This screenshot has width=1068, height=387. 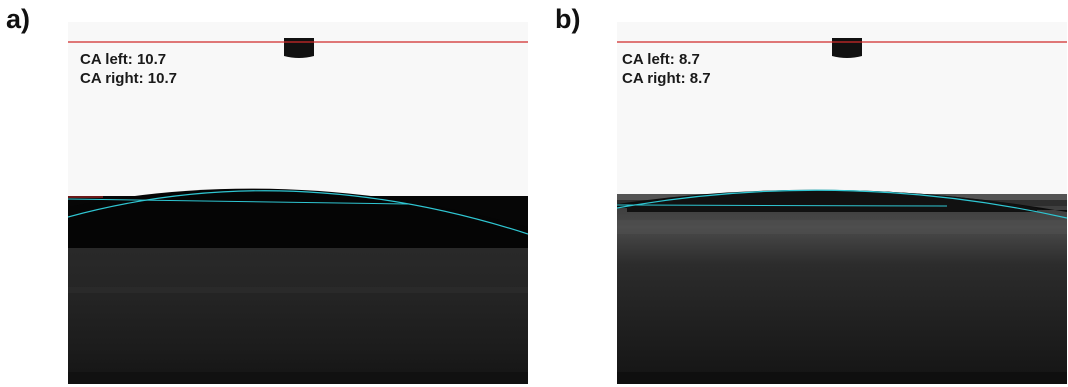 I want to click on ca-left-value: CA left: 8.7, so click(x=661, y=59).